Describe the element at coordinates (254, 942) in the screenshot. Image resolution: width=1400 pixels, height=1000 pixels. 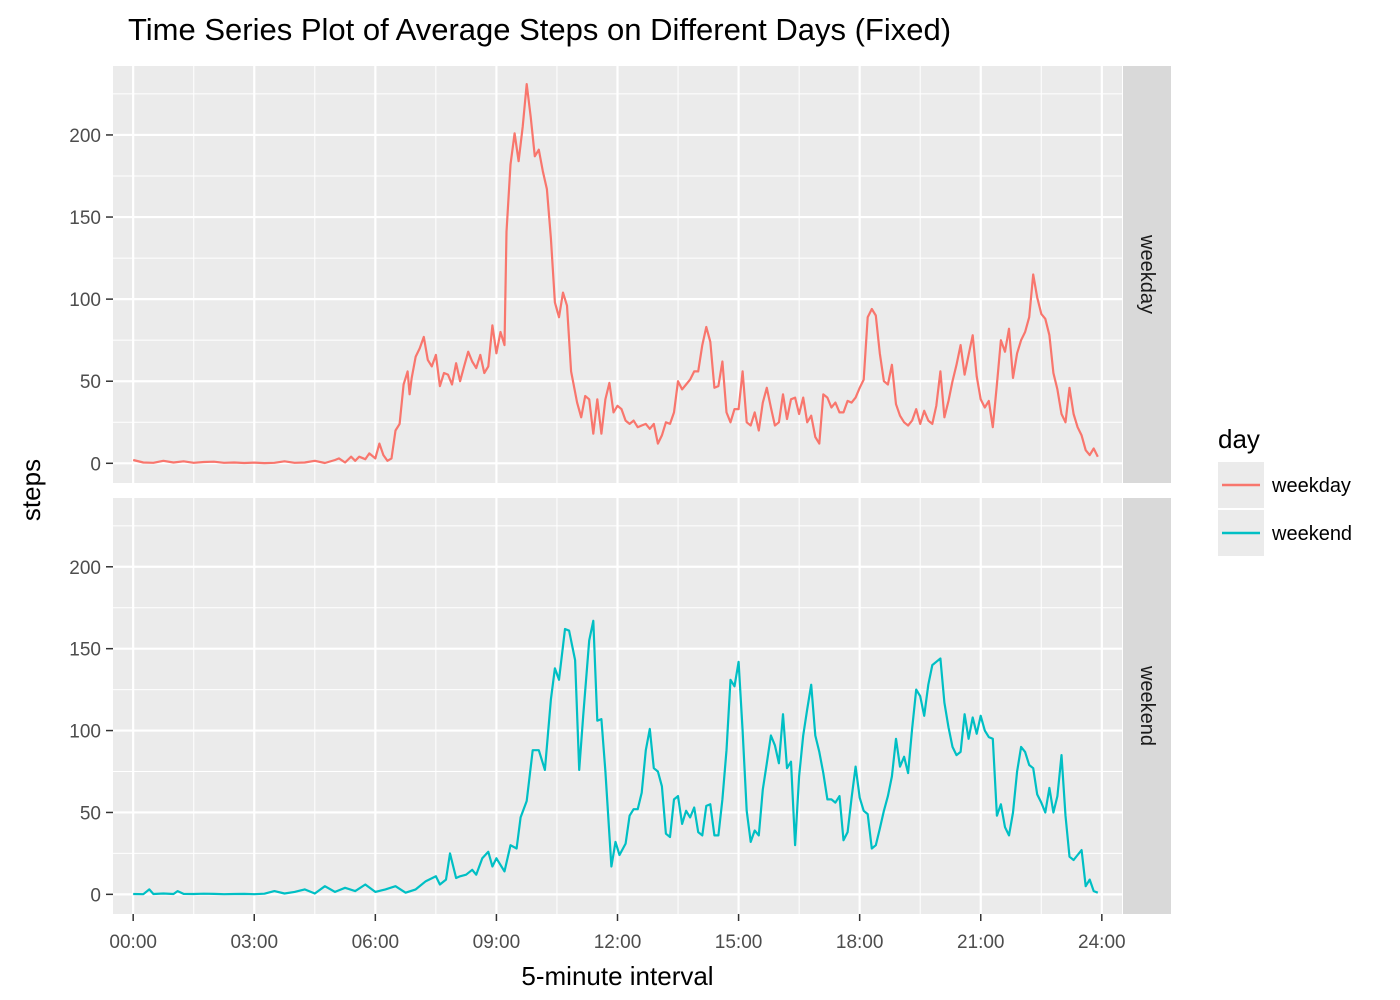
I see `x-tick-label: 03:00` at that location.